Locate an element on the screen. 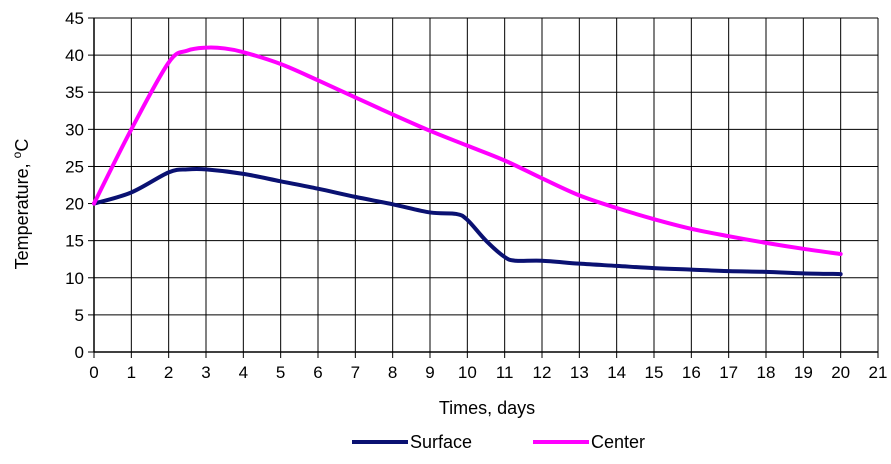  y-tick-label-0: 0 is located at coordinates (79, 352).